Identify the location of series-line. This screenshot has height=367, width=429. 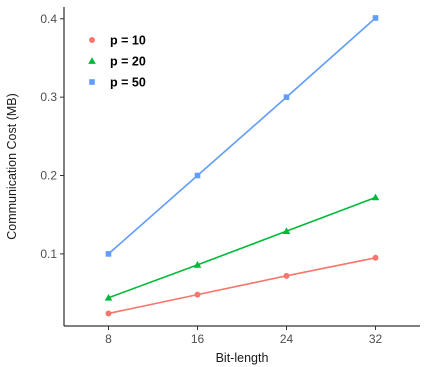
(242, 286).